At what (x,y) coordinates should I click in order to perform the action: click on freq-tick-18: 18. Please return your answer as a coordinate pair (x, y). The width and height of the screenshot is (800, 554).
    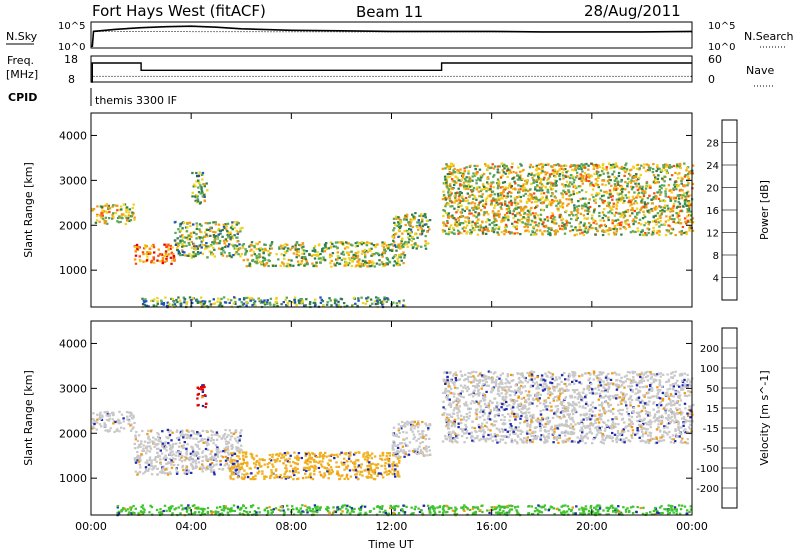
    Looking at the image, I should click on (71, 59).